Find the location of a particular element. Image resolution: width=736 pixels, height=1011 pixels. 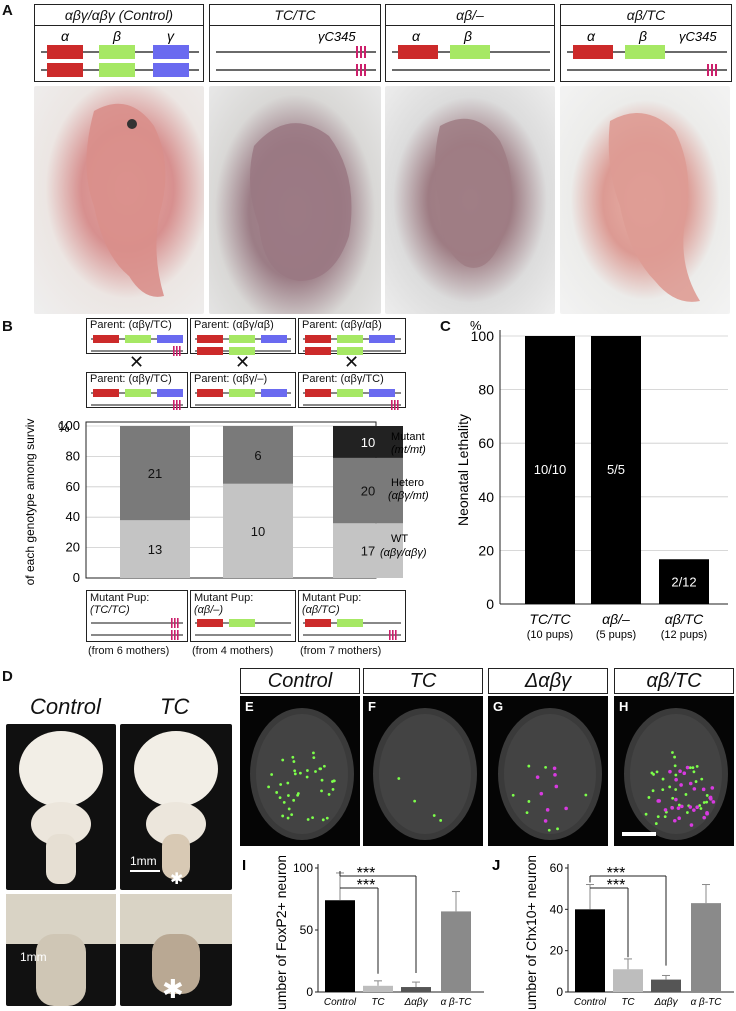

brain-shape-tc-top: ✱ is located at coordinates (176, 809).